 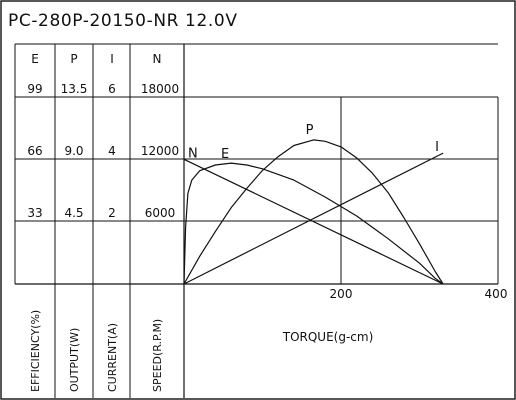 What do you see at coordinates (160, 89) in the screenshot?
I see `axis-N-tick-1: 18000` at bounding box center [160, 89].